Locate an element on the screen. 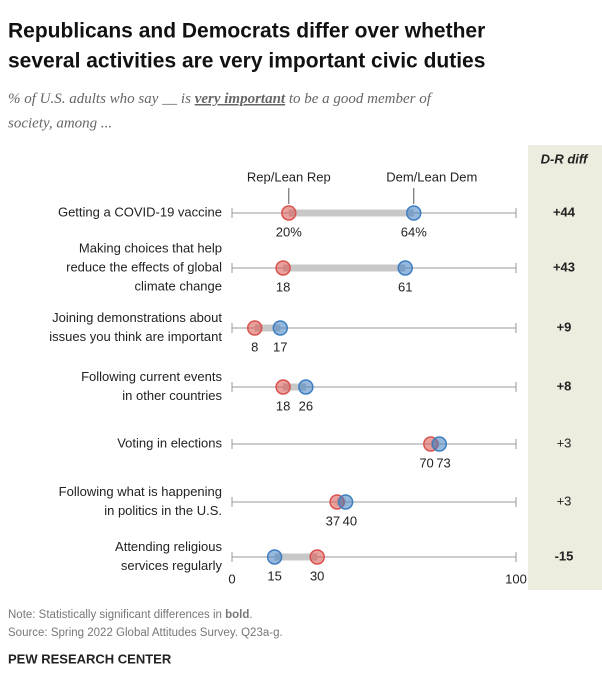 The height and width of the screenshot is (695, 602). diff-value: +8 is located at coordinates (564, 385).